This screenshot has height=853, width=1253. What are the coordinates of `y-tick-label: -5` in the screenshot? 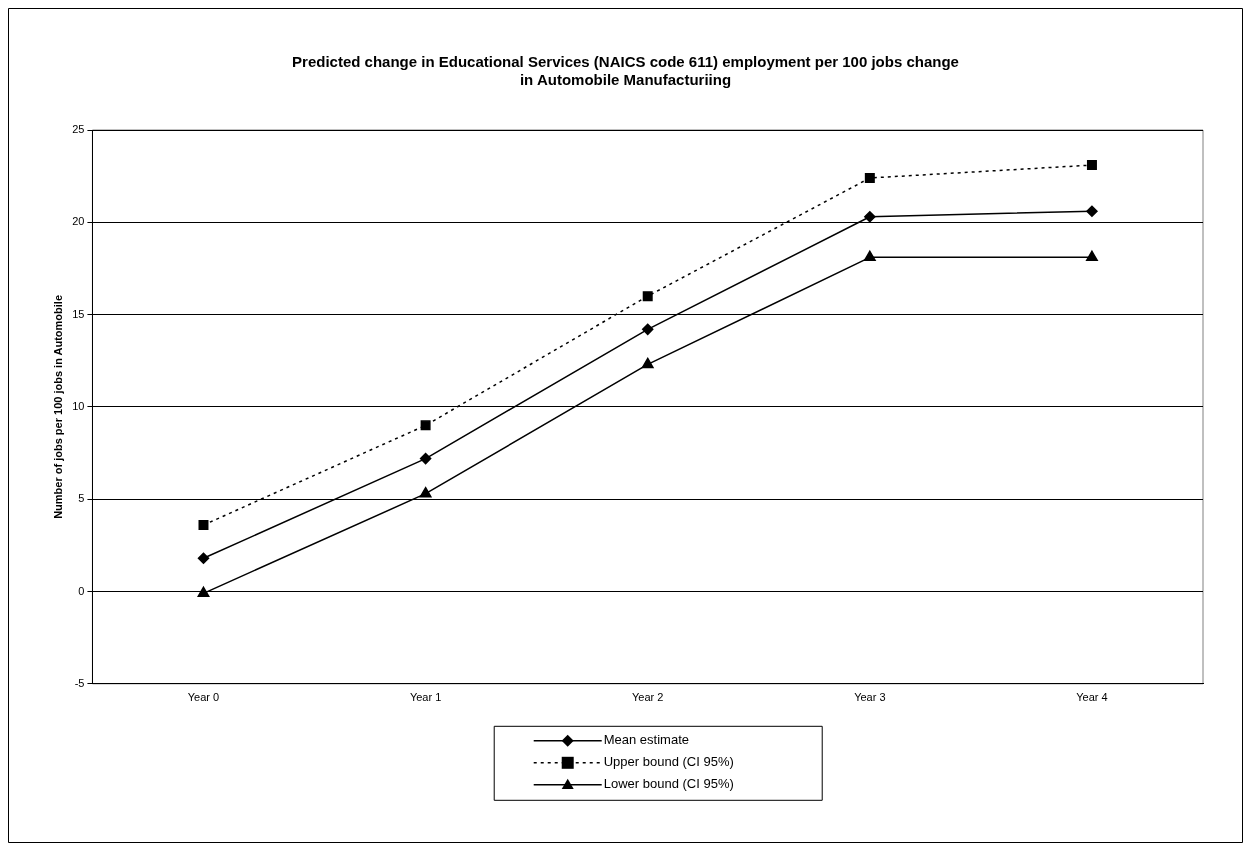 It's located at (79, 682).